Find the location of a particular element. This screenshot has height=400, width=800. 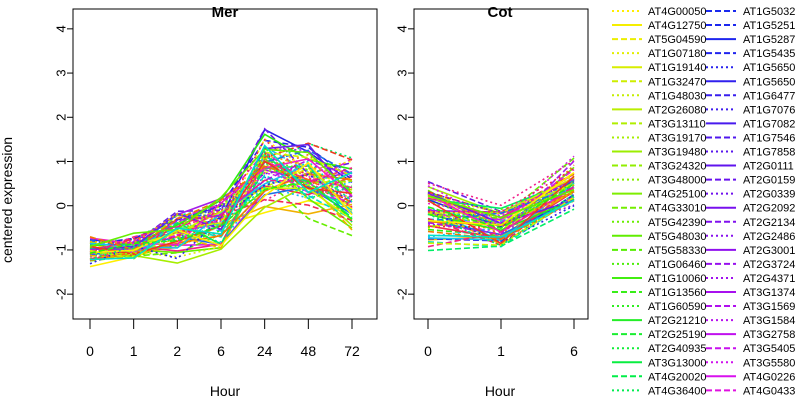

legend-label: AT1G6477 is located at coordinates (769, 96).